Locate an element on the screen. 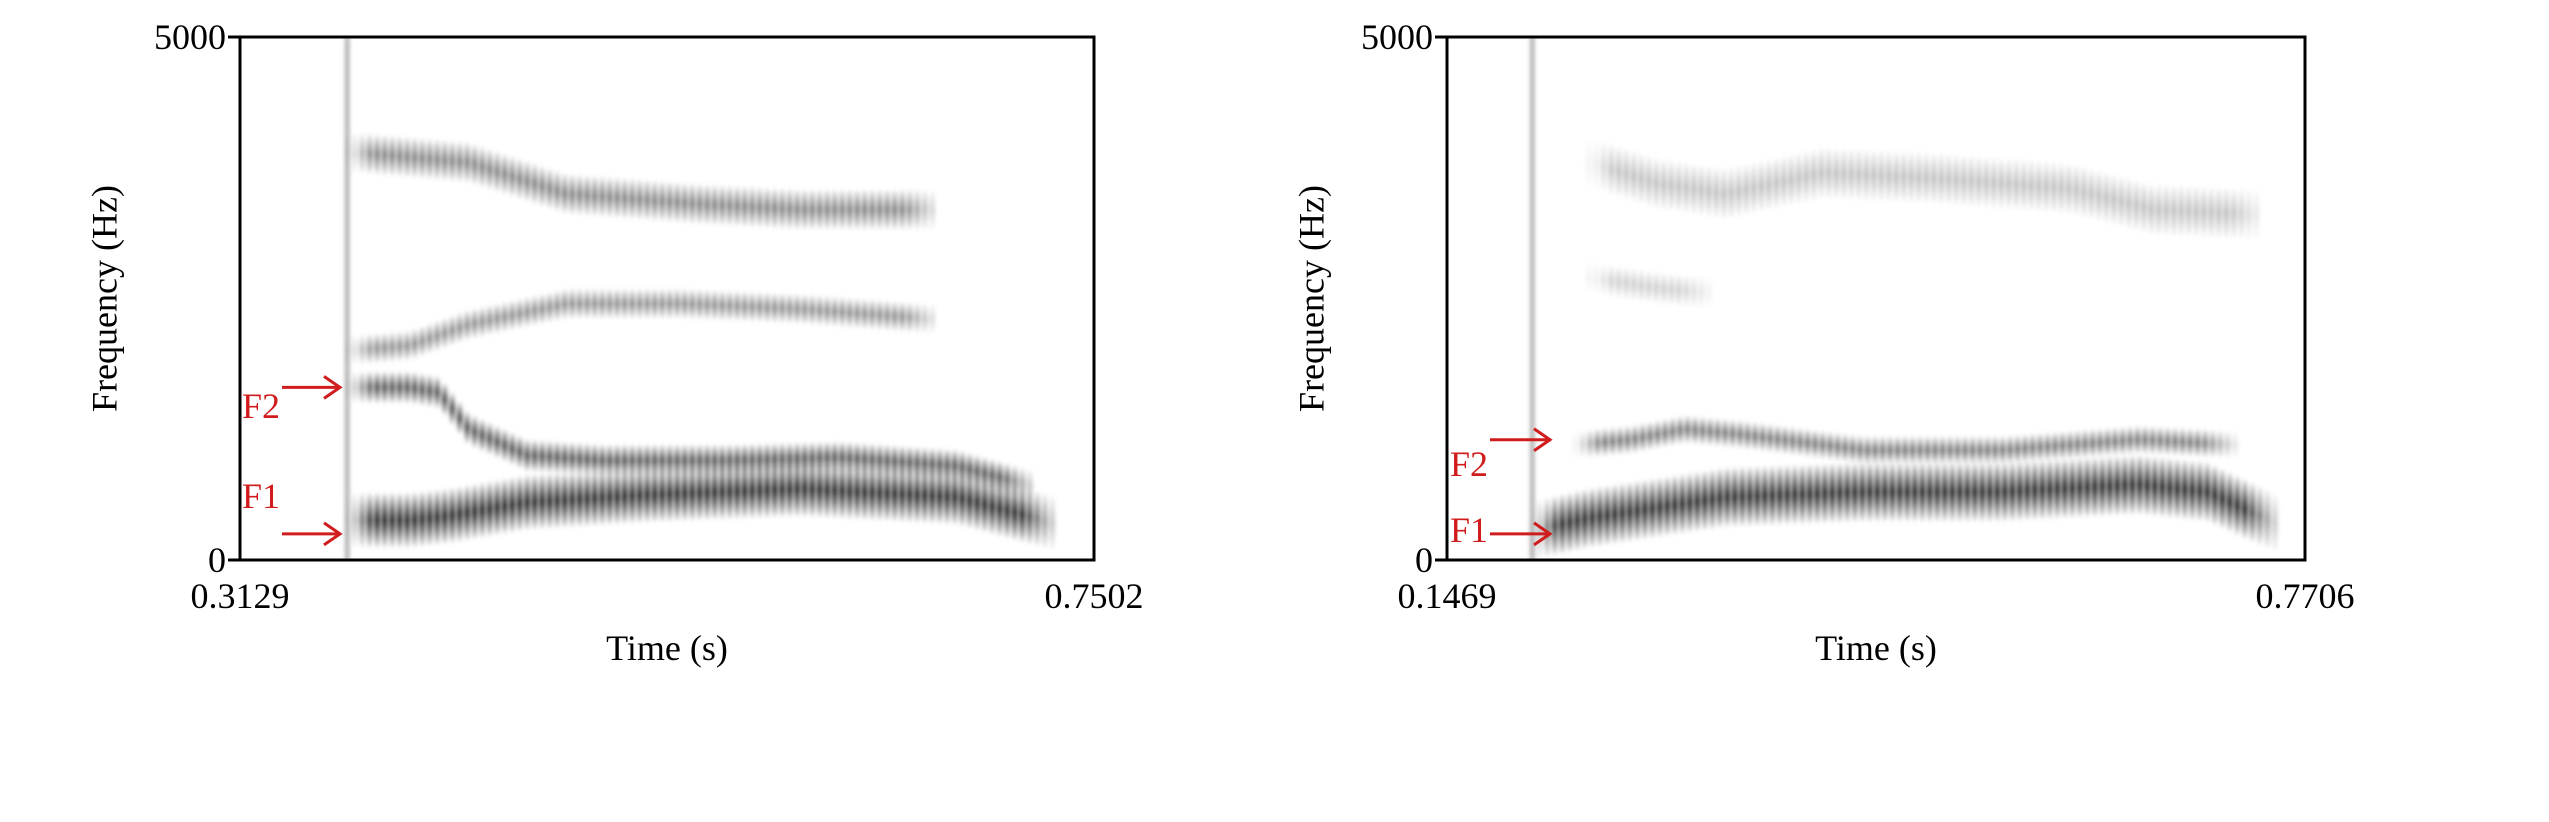  annotation-f1-right: F1 is located at coordinates (1469, 530).